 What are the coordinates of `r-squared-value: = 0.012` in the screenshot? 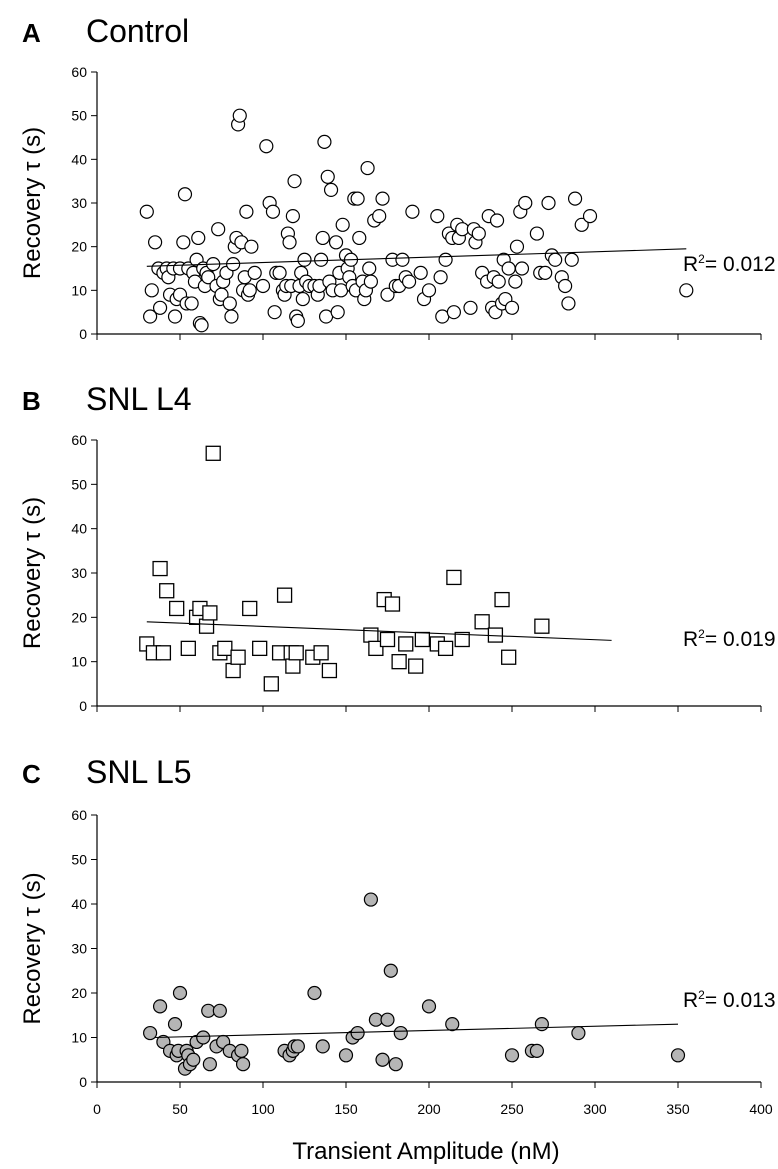 It's located at (740, 264).